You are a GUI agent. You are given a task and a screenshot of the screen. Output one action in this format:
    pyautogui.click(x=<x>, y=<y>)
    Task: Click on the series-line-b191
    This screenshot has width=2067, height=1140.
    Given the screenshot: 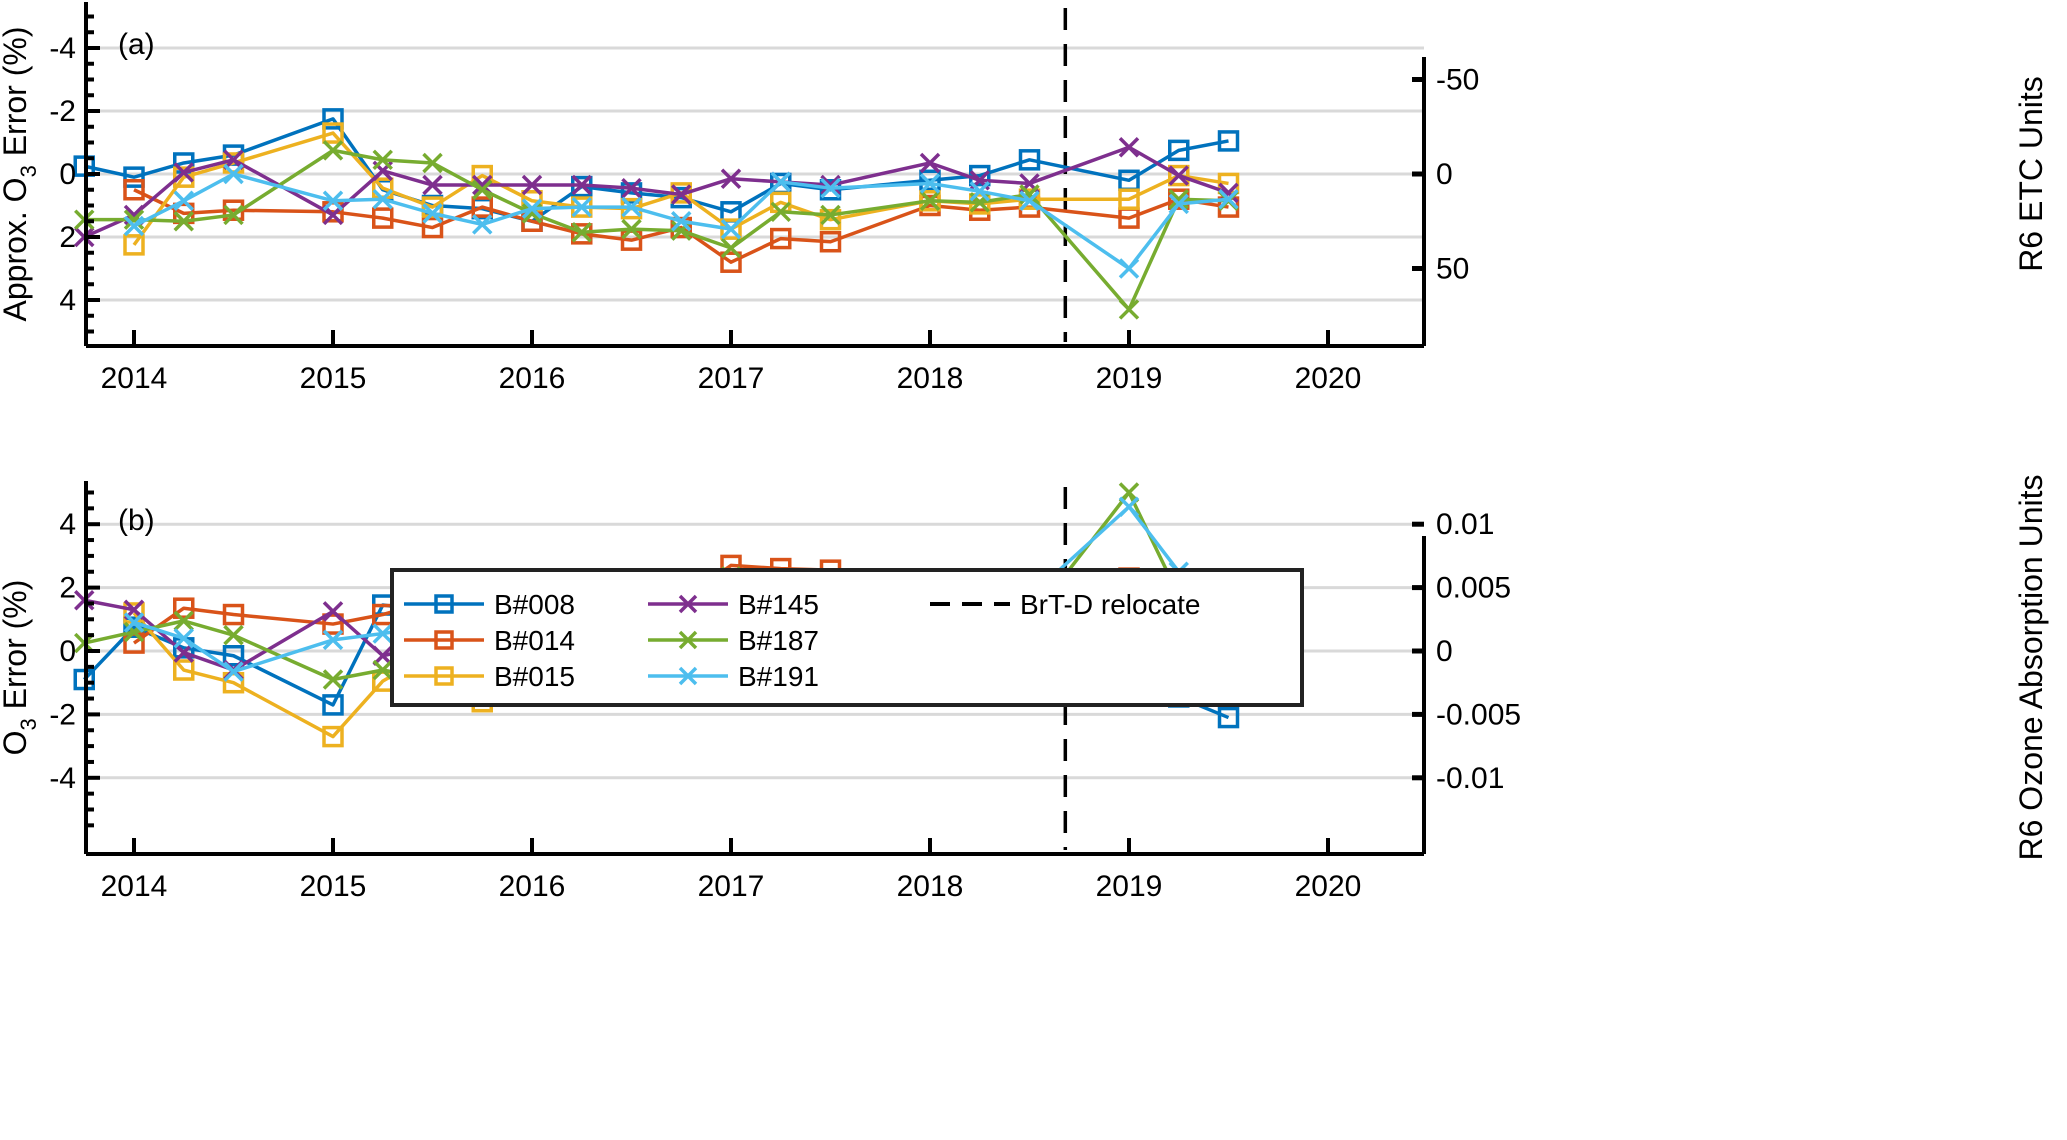 What is the action you would take?
    pyautogui.click(x=681, y=221)
    